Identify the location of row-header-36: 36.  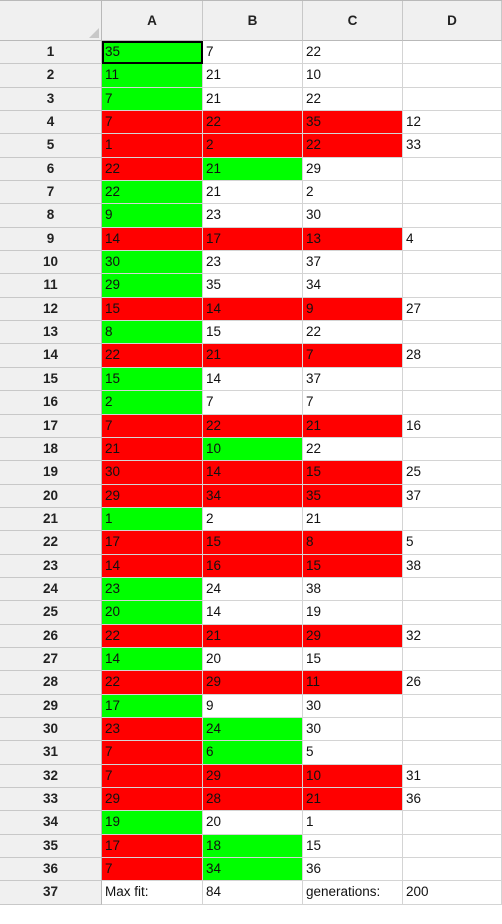
(51, 870).